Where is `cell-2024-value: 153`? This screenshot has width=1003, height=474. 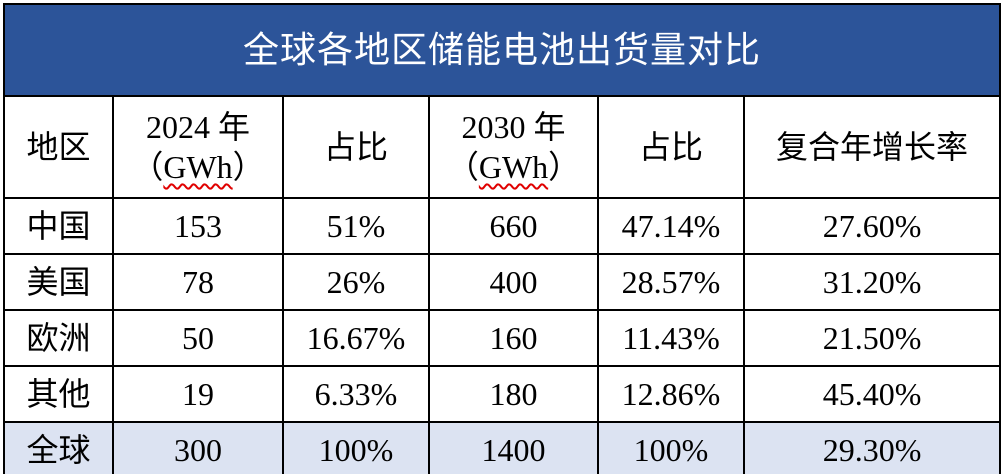
cell-2024-value: 153 is located at coordinates (198, 226).